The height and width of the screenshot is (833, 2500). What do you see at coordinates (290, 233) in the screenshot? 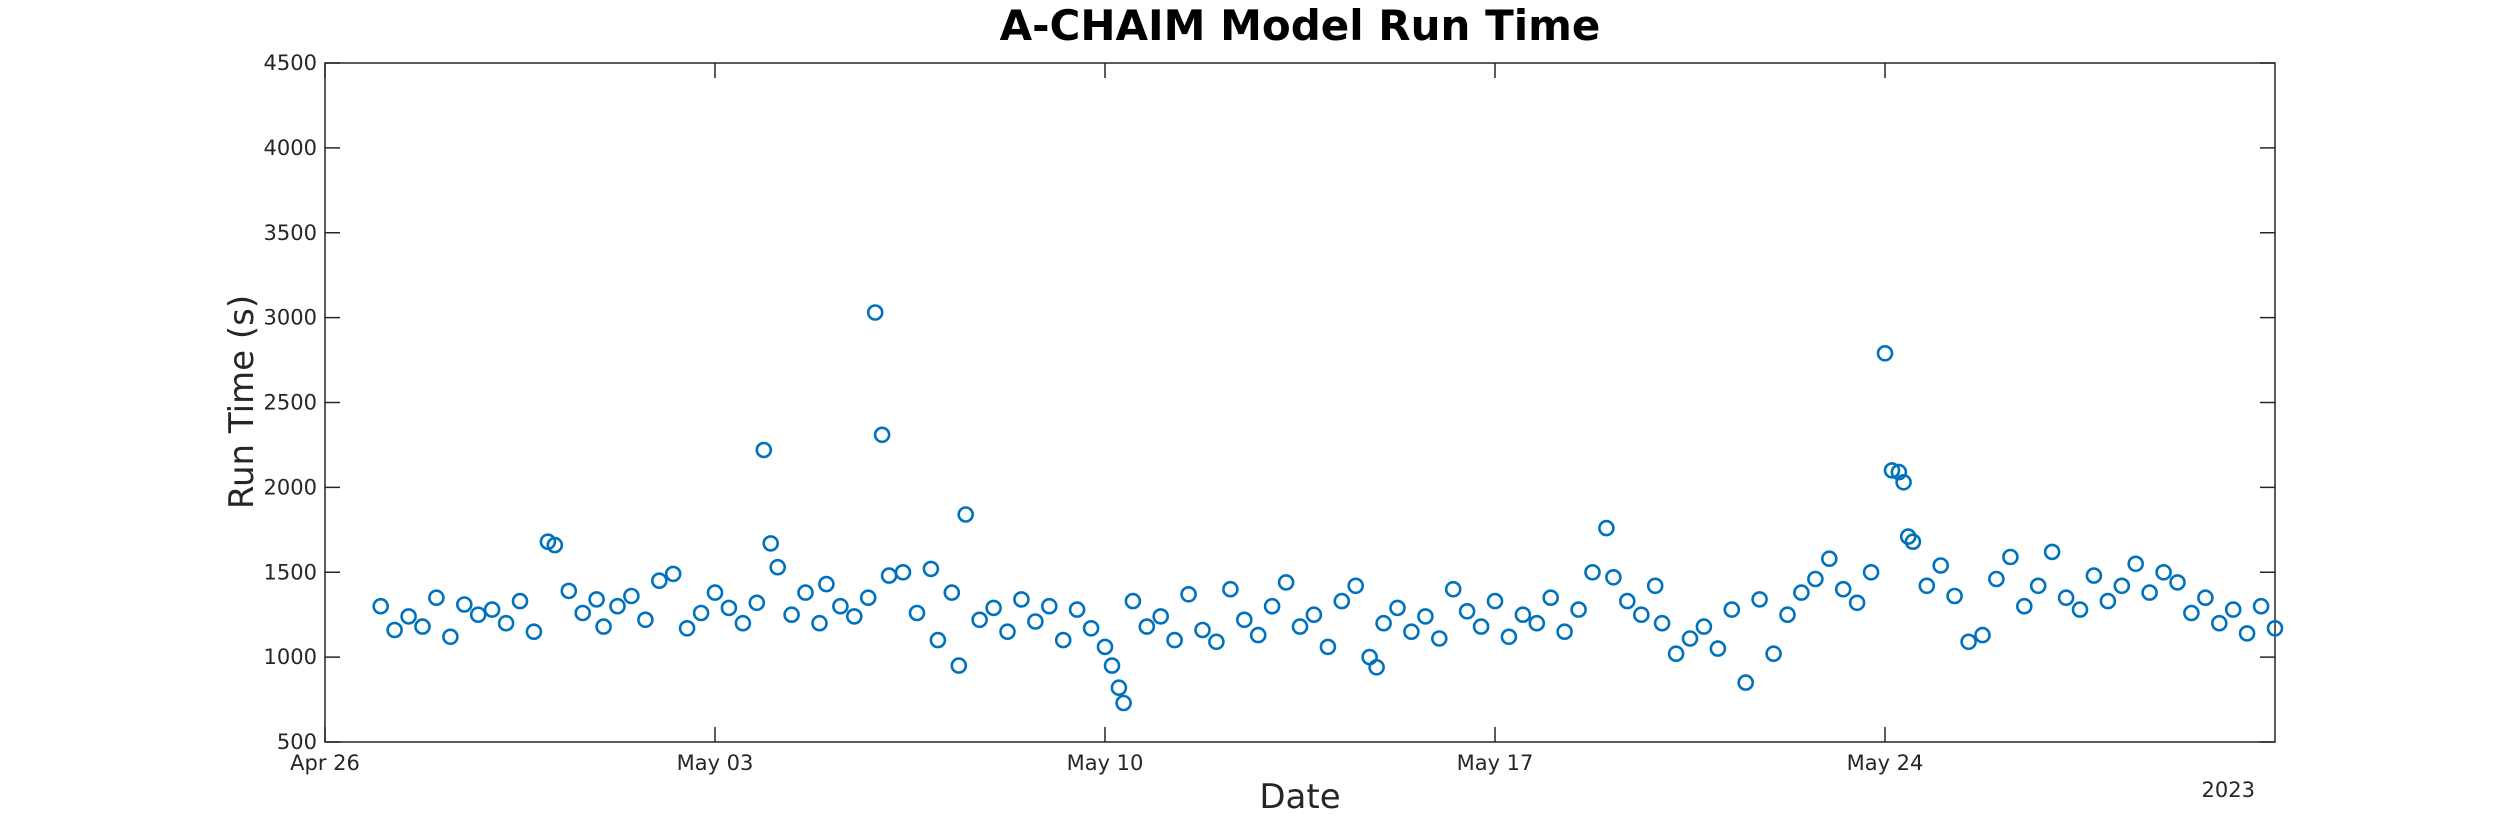
I see `y-tick-label: 3500` at bounding box center [290, 233].